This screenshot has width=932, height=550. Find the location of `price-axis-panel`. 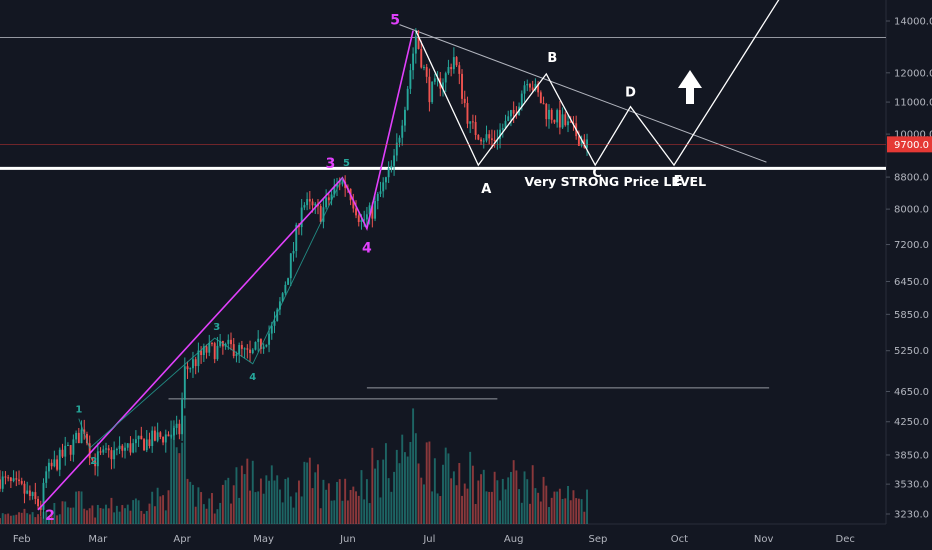

price-axis-panel is located at coordinates (909, 275).